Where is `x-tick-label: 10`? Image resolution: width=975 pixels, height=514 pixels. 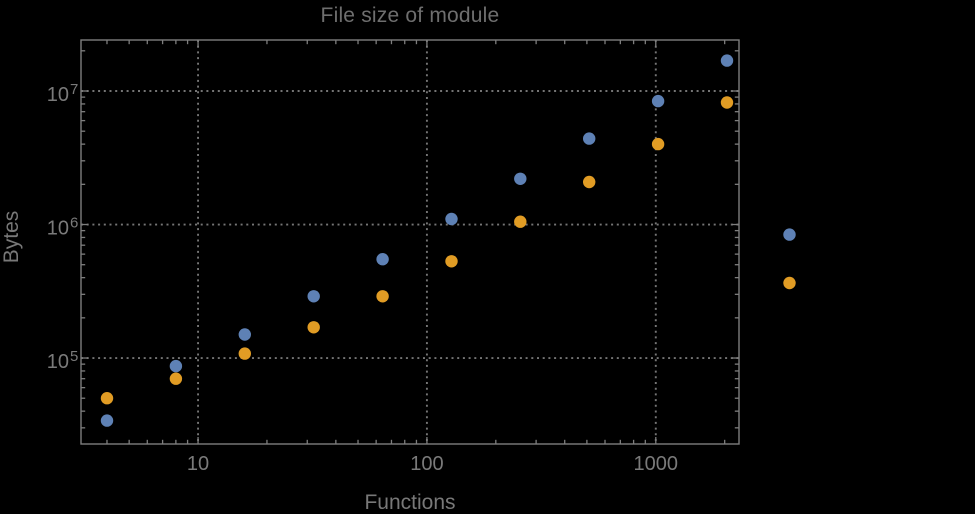 x-tick-label: 10 is located at coordinates (198, 464).